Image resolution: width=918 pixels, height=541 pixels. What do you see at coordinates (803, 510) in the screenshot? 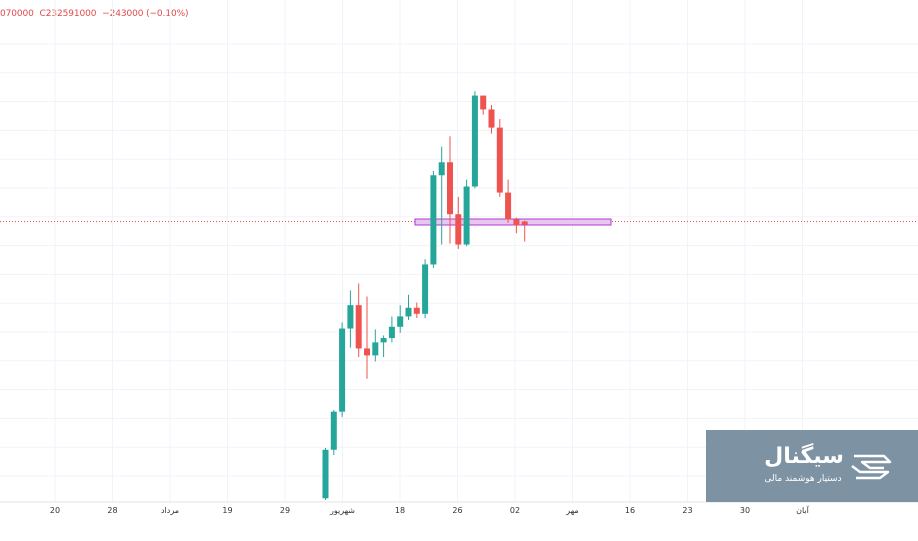
I see `x-tick-label: آبان` at bounding box center [803, 510].